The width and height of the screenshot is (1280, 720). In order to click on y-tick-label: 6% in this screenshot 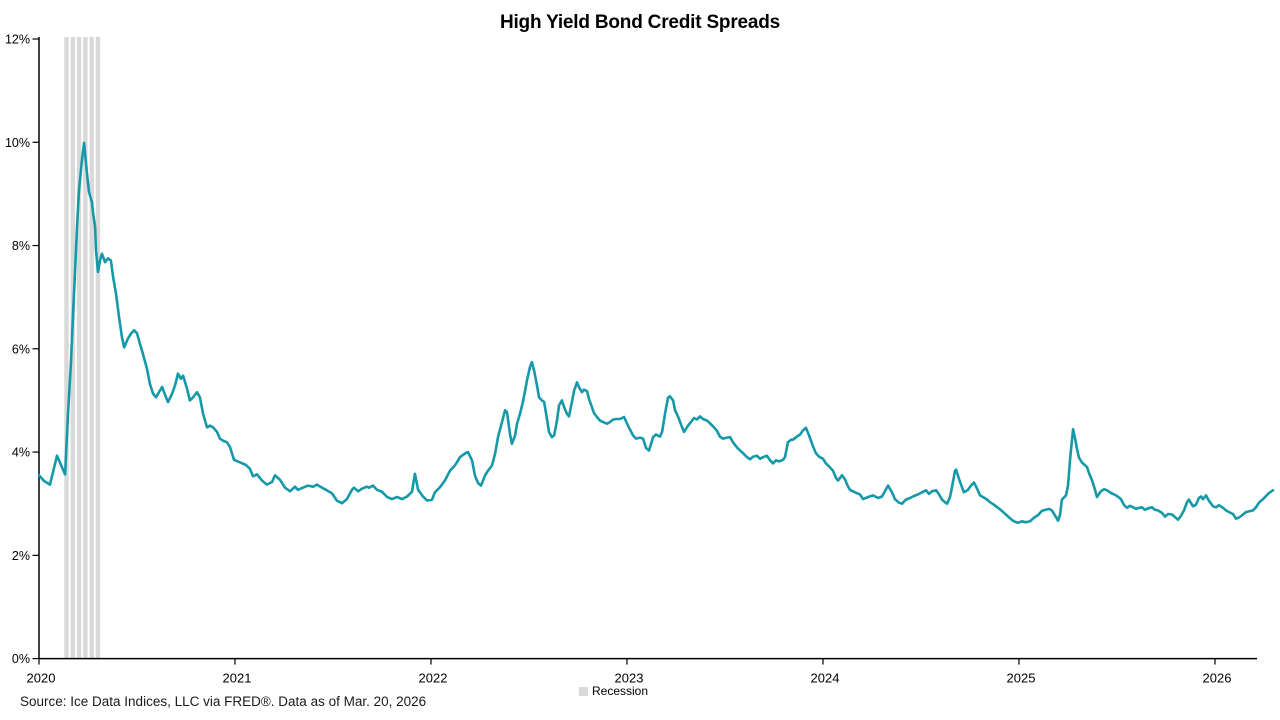, I will do `click(21, 349)`.